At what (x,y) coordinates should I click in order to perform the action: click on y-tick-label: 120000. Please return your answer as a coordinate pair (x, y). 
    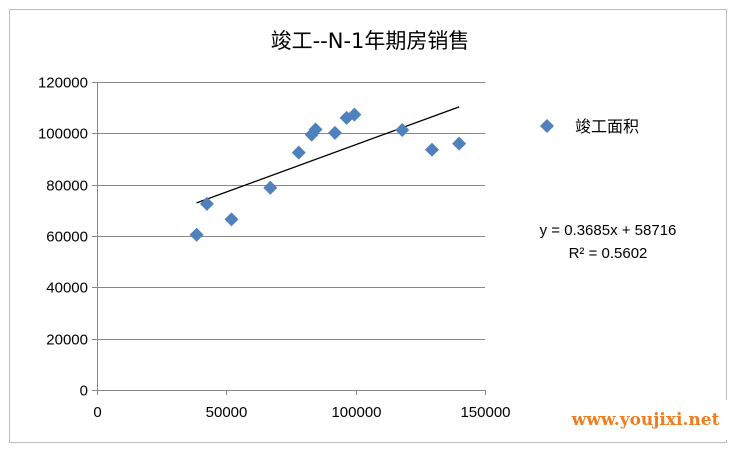
    Looking at the image, I should click on (63, 83).